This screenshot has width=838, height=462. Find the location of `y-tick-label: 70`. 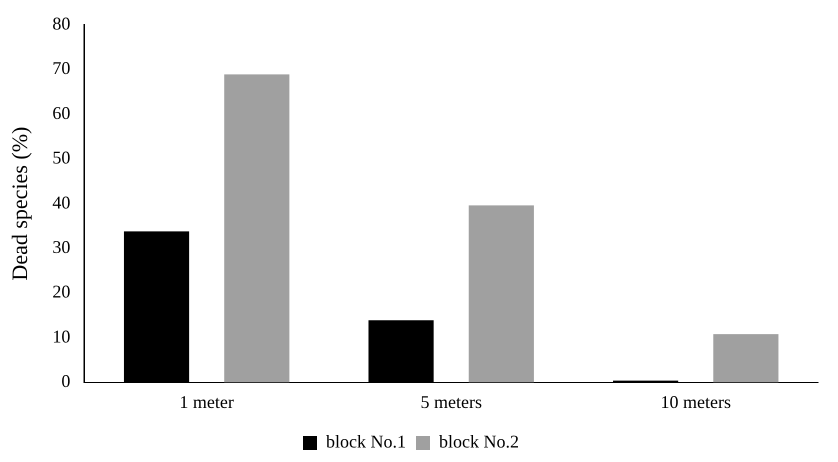

y-tick-label: 70 is located at coordinates (61, 68).